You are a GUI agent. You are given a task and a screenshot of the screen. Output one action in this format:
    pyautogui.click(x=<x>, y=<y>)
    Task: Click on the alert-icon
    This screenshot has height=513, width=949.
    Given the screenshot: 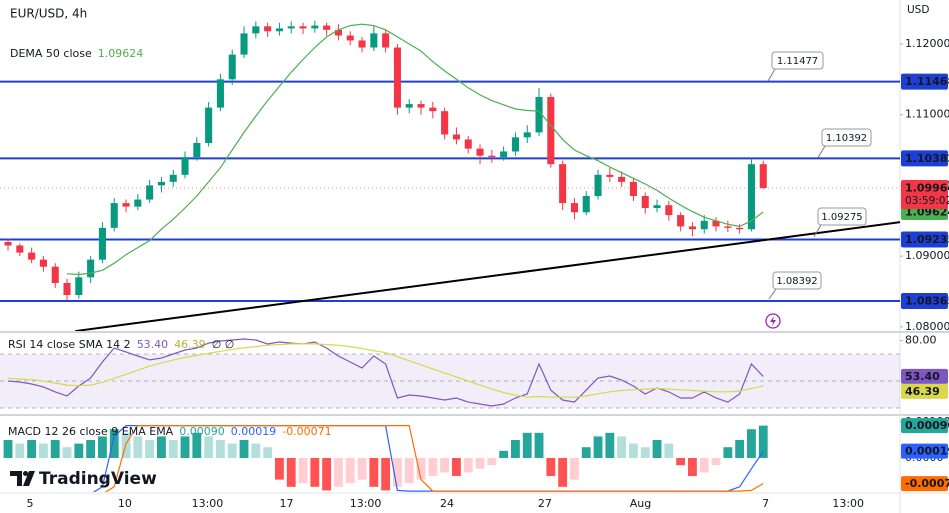 What is the action you would take?
    pyautogui.click(x=773, y=321)
    